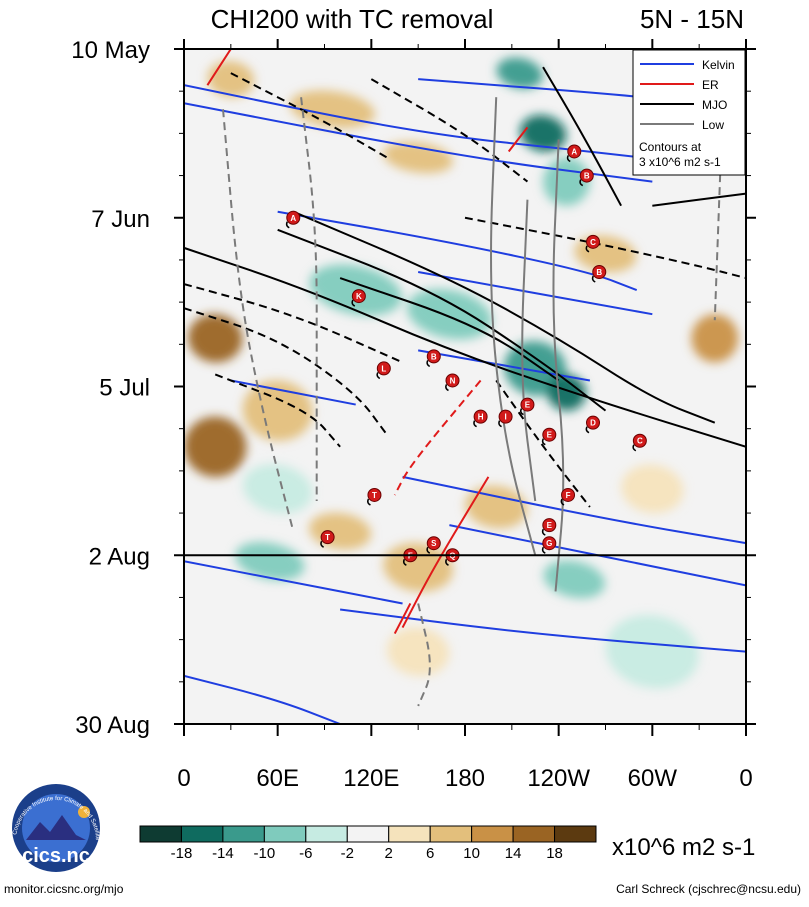  I want to click on tc-marker-18: T, so click(327, 539).